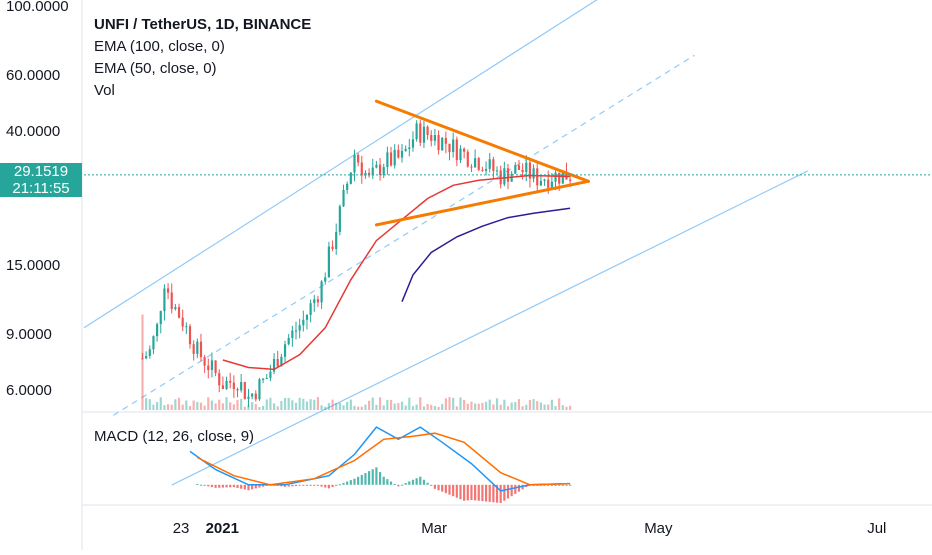 The width and height of the screenshot is (932, 555). What do you see at coordinates (877, 528) in the screenshot?
I see `time-tick-label: Jul` at bounding box center [877, 528].